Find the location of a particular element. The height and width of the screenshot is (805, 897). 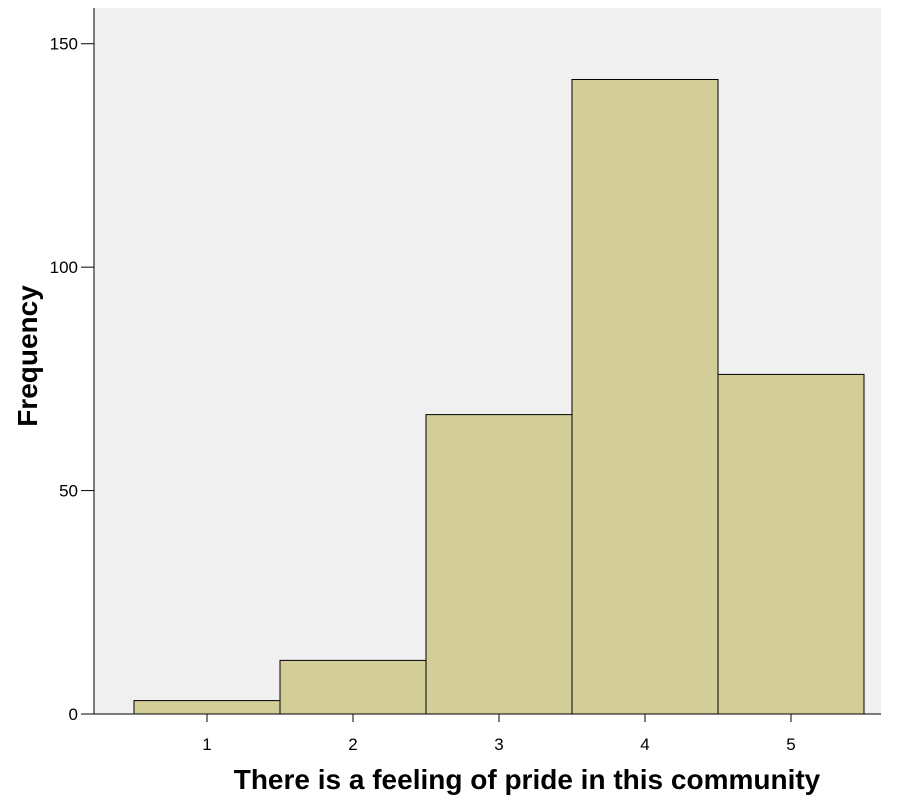

x-tick-label: 4 is located at coordinates (644, 744).